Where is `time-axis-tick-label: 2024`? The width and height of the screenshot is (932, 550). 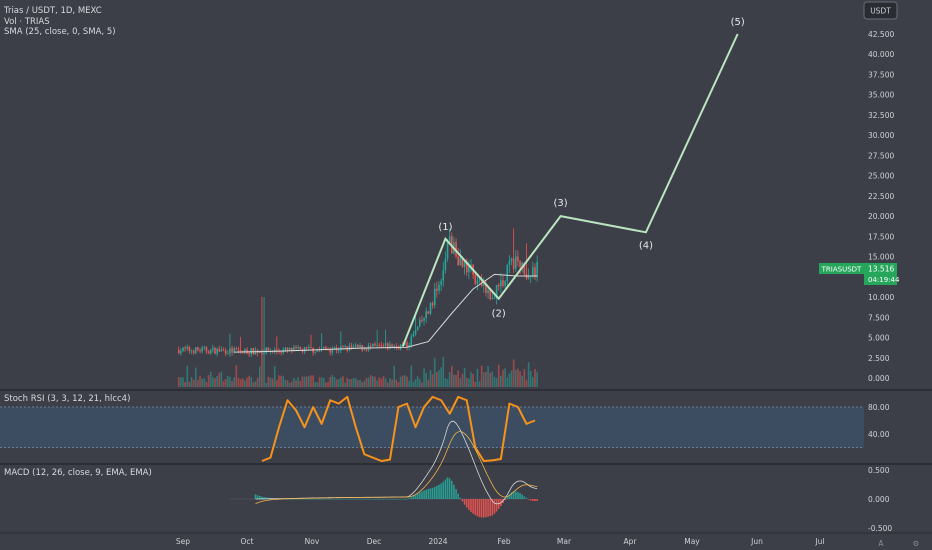 time-axis-tick-label: 2024 is located at coordinates (437, 541).